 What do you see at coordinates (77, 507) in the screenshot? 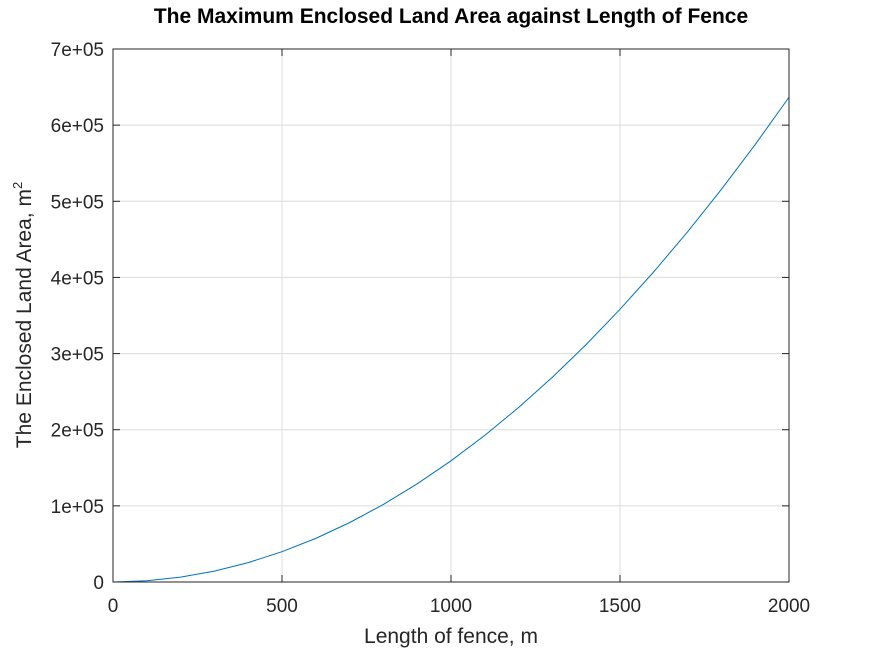
I see `y-tick-label: 1e+05` at bounding box center [77, 507].